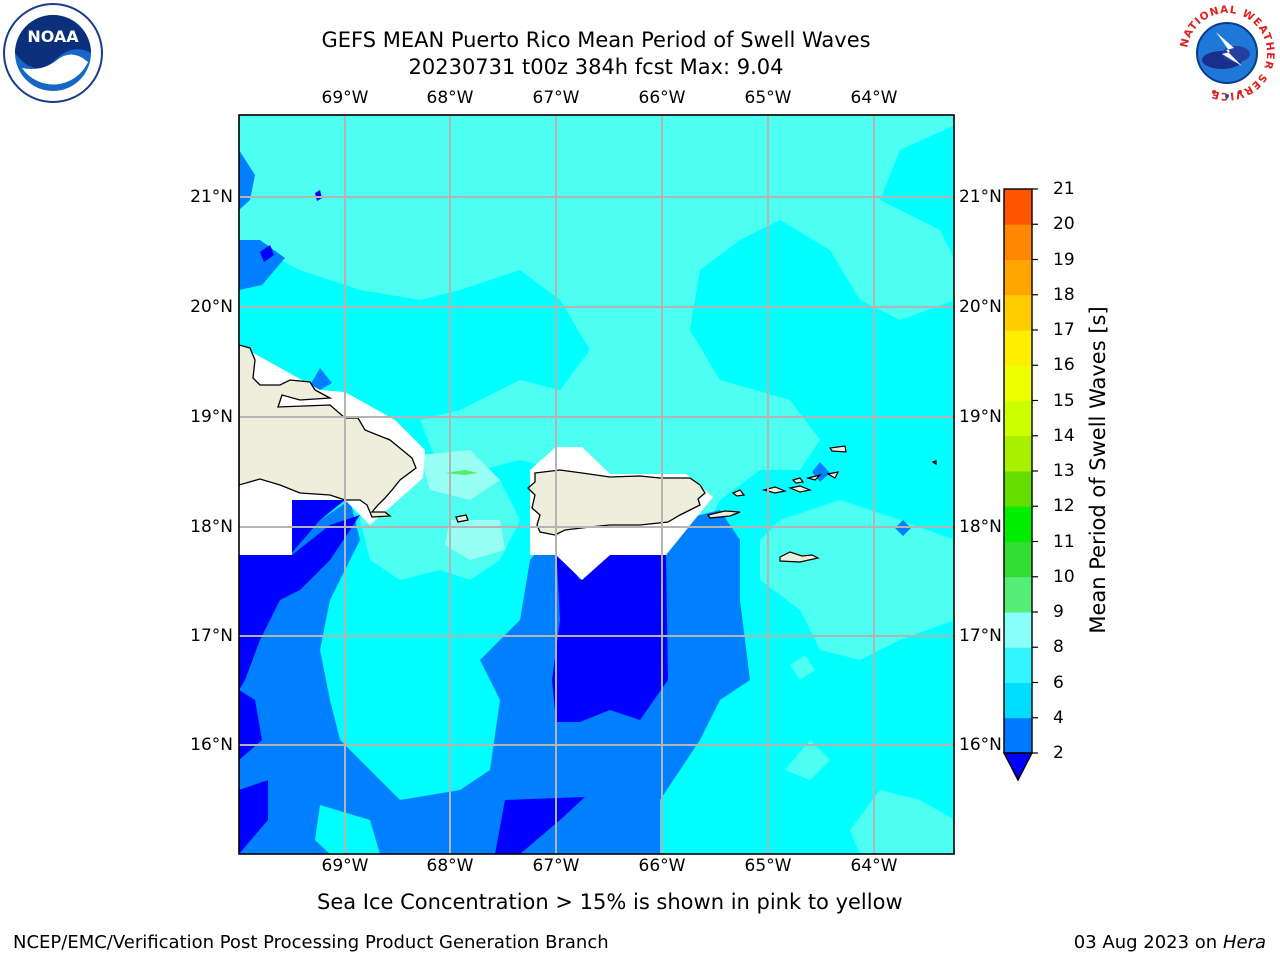 The image size is (1280, 960). What do you see at coordinates (1018, 767) in the screenshot?
I see `colorbar-extend-arrow` at bounding box center [1018, 767].